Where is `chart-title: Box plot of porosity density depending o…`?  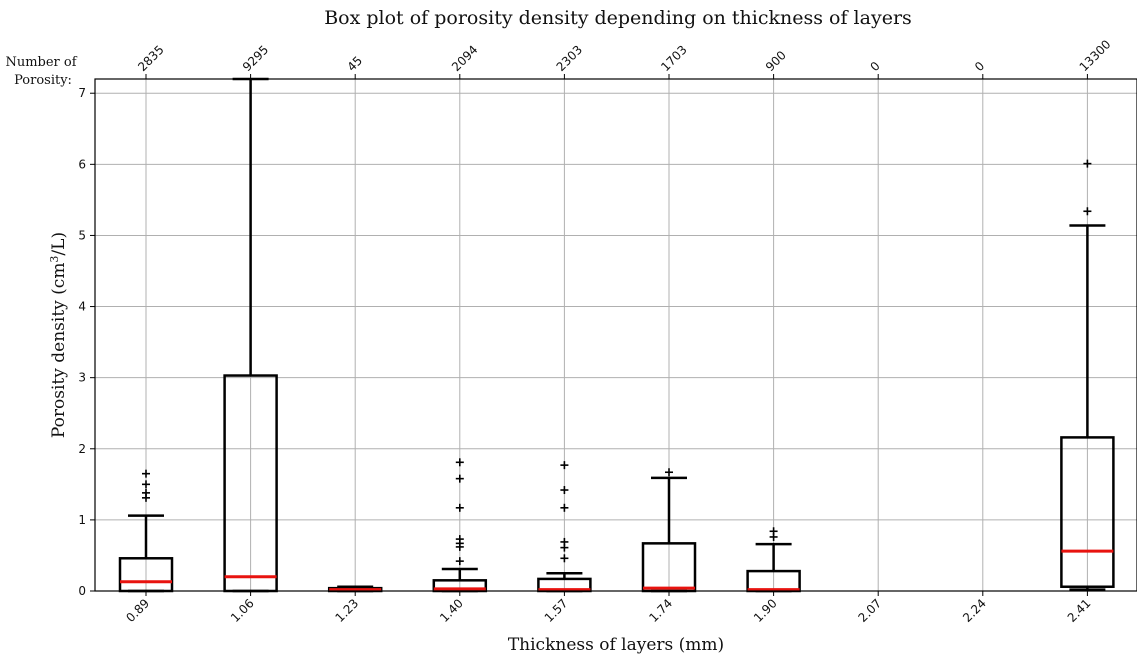
chart-title: Box plot of porosity density depending o… is located at coordinates (618, 18).